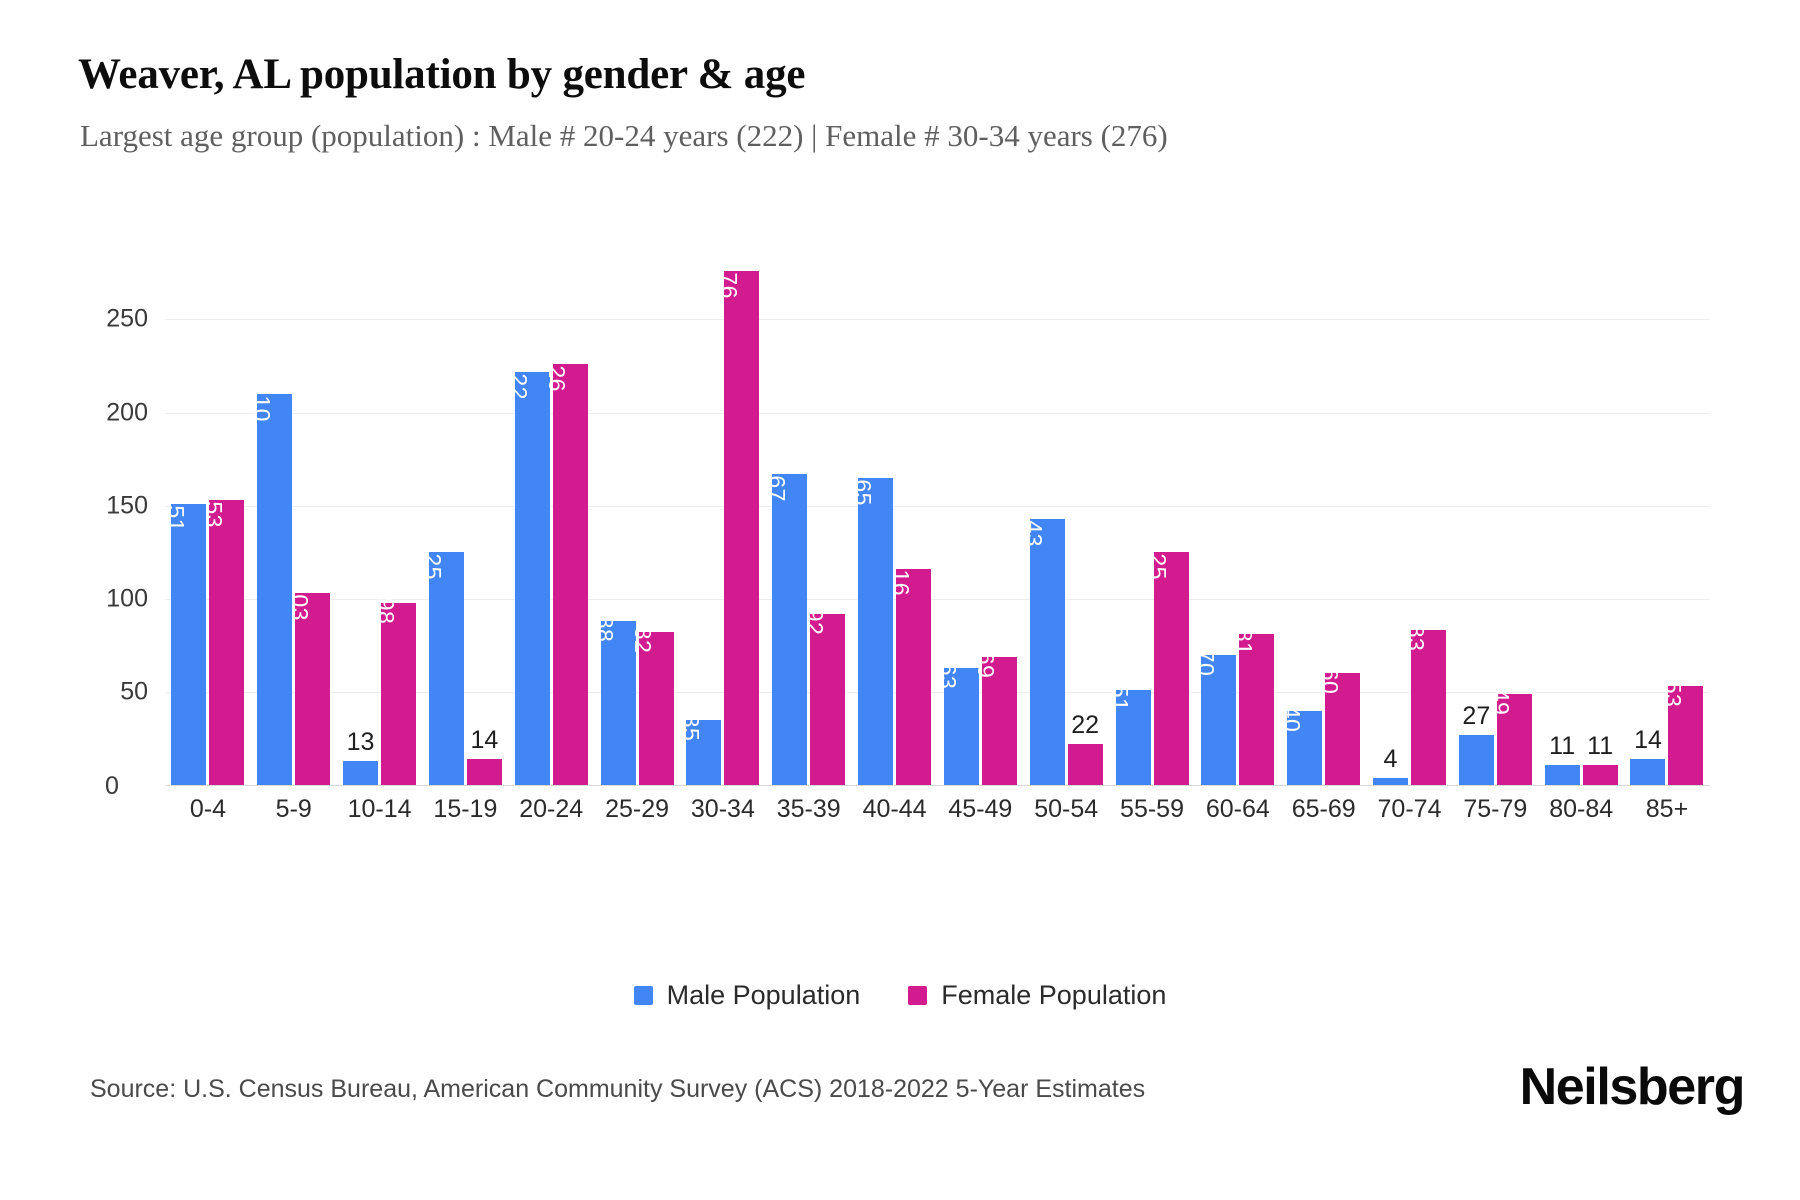 This screenshot has width=1800, height=1200. What do you see at coordinates (442, 74) in the screenshot?
I see `page-title: Weaver, AL population by gender & age` at bounding box center [442, 74].